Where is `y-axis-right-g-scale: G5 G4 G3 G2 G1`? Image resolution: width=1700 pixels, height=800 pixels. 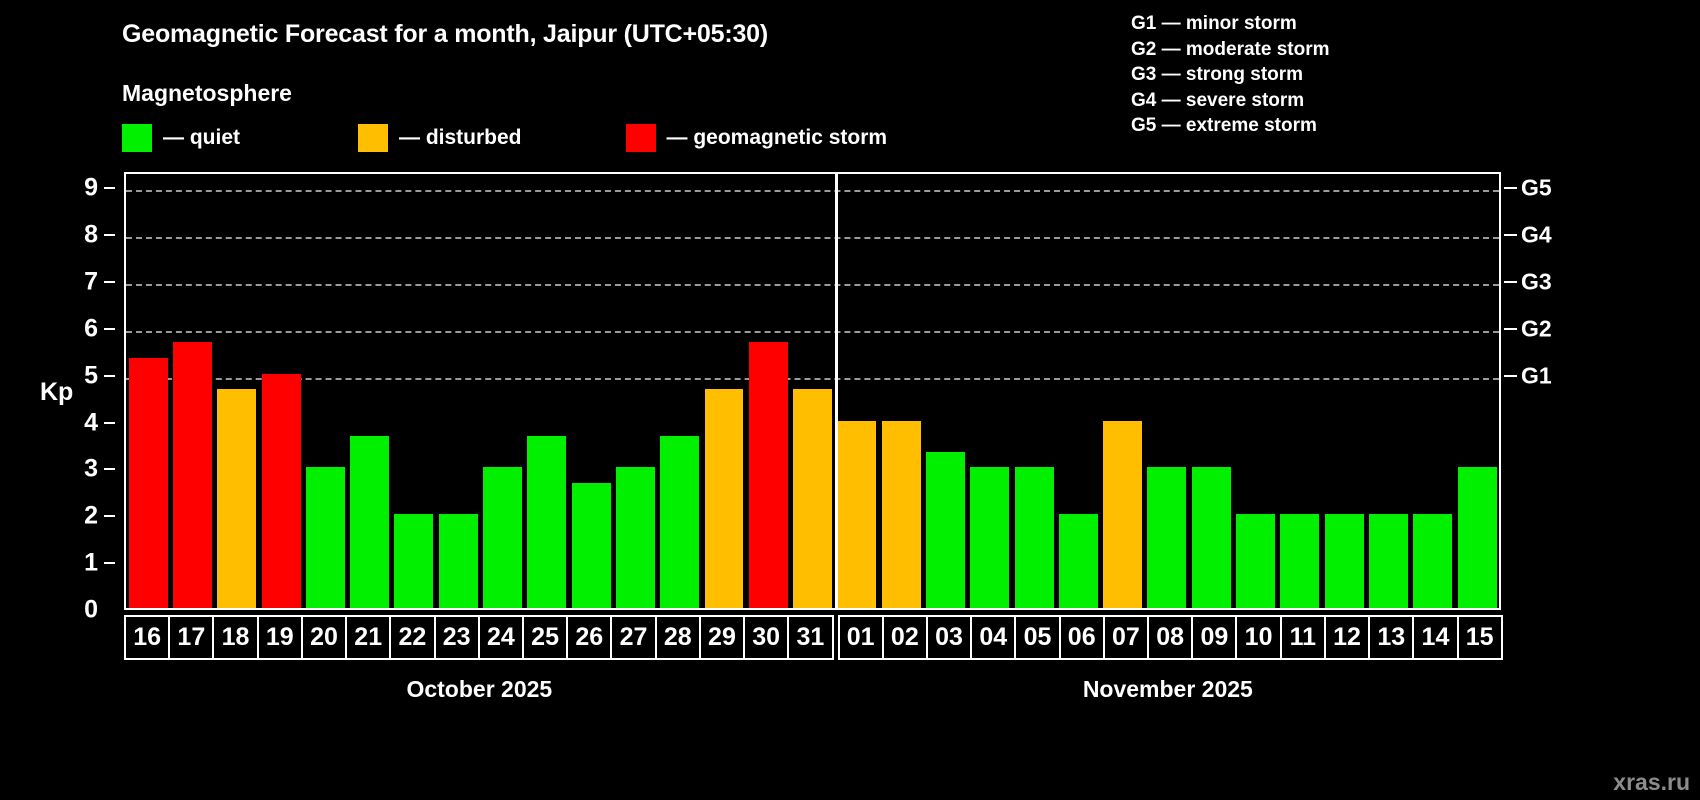
y-axis-right-g-scale: G5 G4 G3 G2 G1 is located at coordinates (1546, 391).